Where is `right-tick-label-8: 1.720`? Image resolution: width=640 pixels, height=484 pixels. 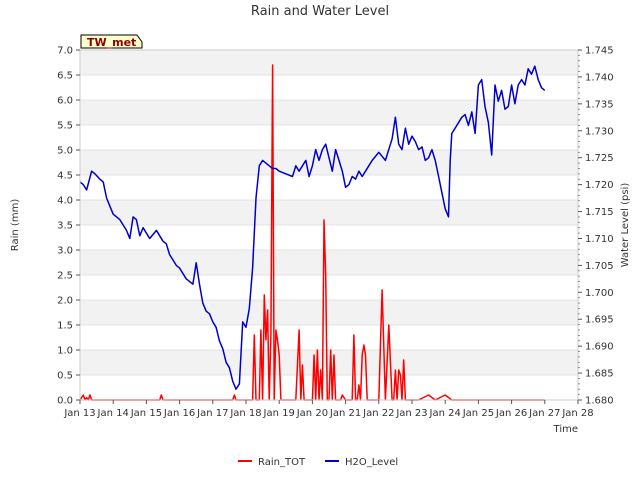 right-tick-label-8: 1.720 is located at coordinates (599, 185).